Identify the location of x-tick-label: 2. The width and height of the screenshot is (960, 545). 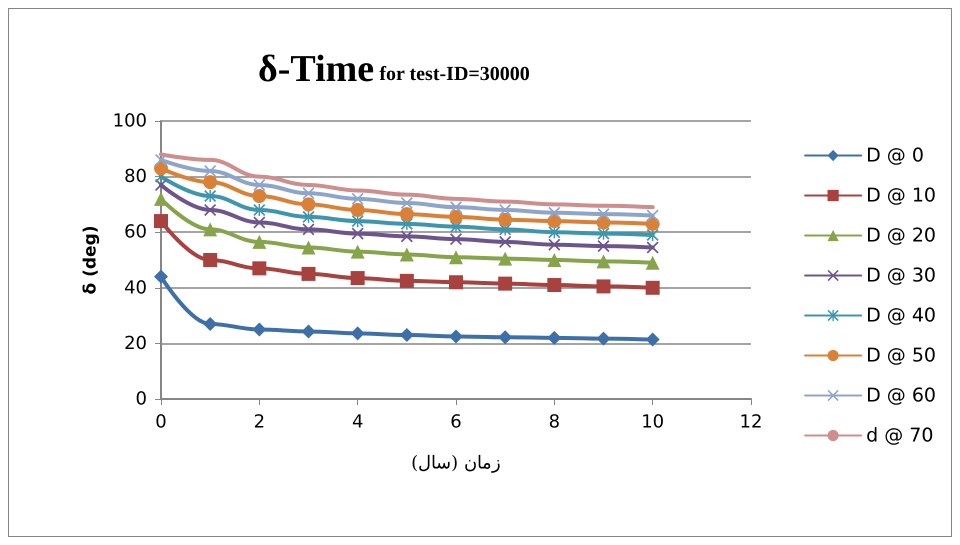
(260, 422).